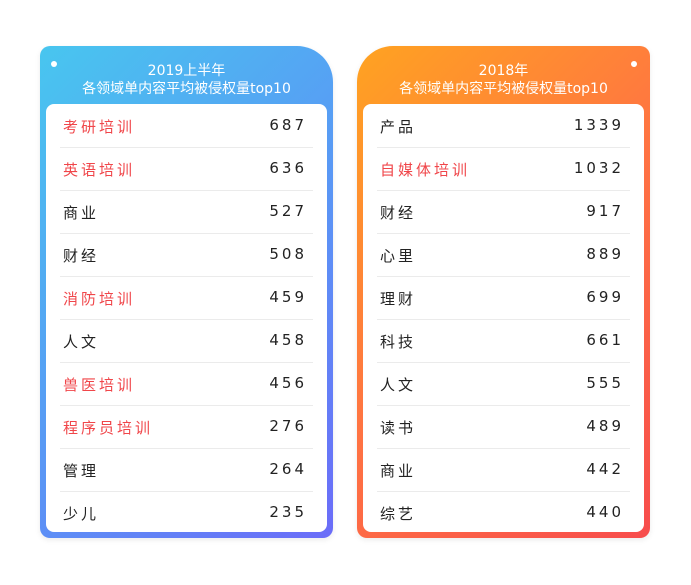  I want to click on list-item: 程序员培训 276, so click(186, 427).